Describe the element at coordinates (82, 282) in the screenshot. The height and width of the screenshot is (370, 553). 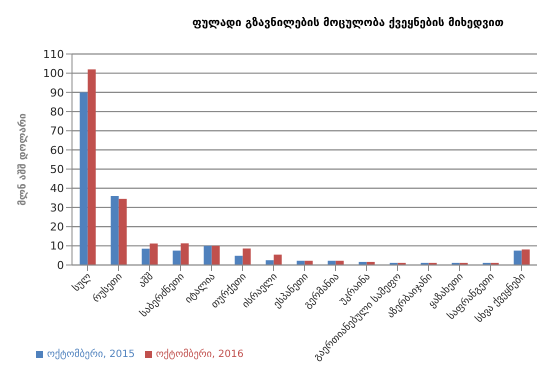
I see `x-tick-label: სულ` at that location.